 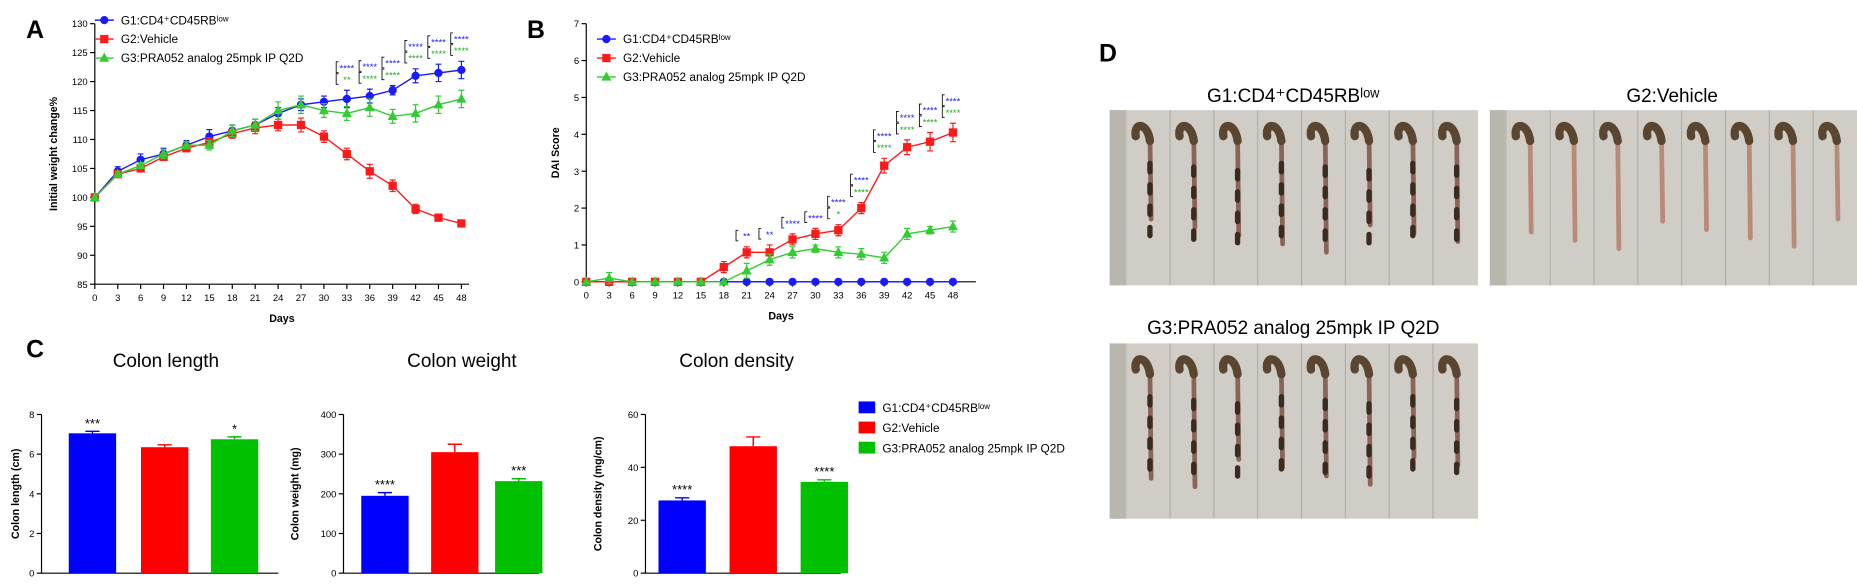 What do you see at coordinates (369, 298) in the screenshot?
I see `x-tick-label: 36` at bounding box center [369, 298].